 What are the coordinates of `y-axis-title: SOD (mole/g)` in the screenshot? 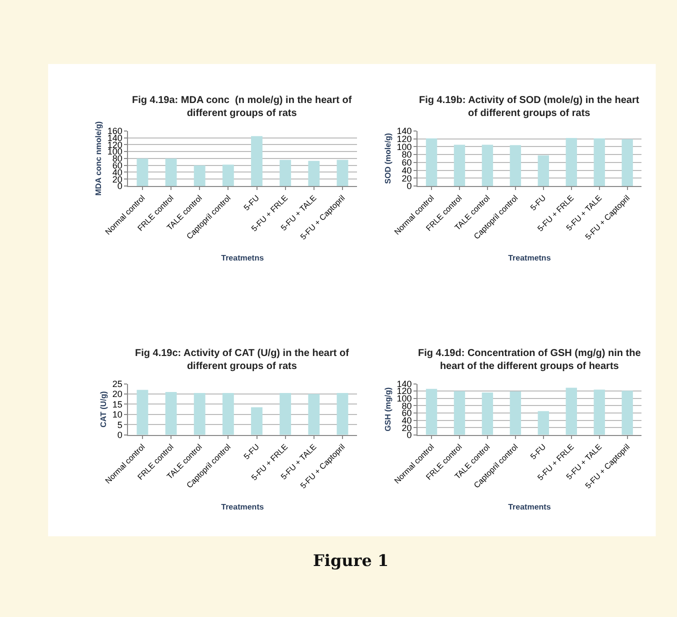 It's located at (387, 158).